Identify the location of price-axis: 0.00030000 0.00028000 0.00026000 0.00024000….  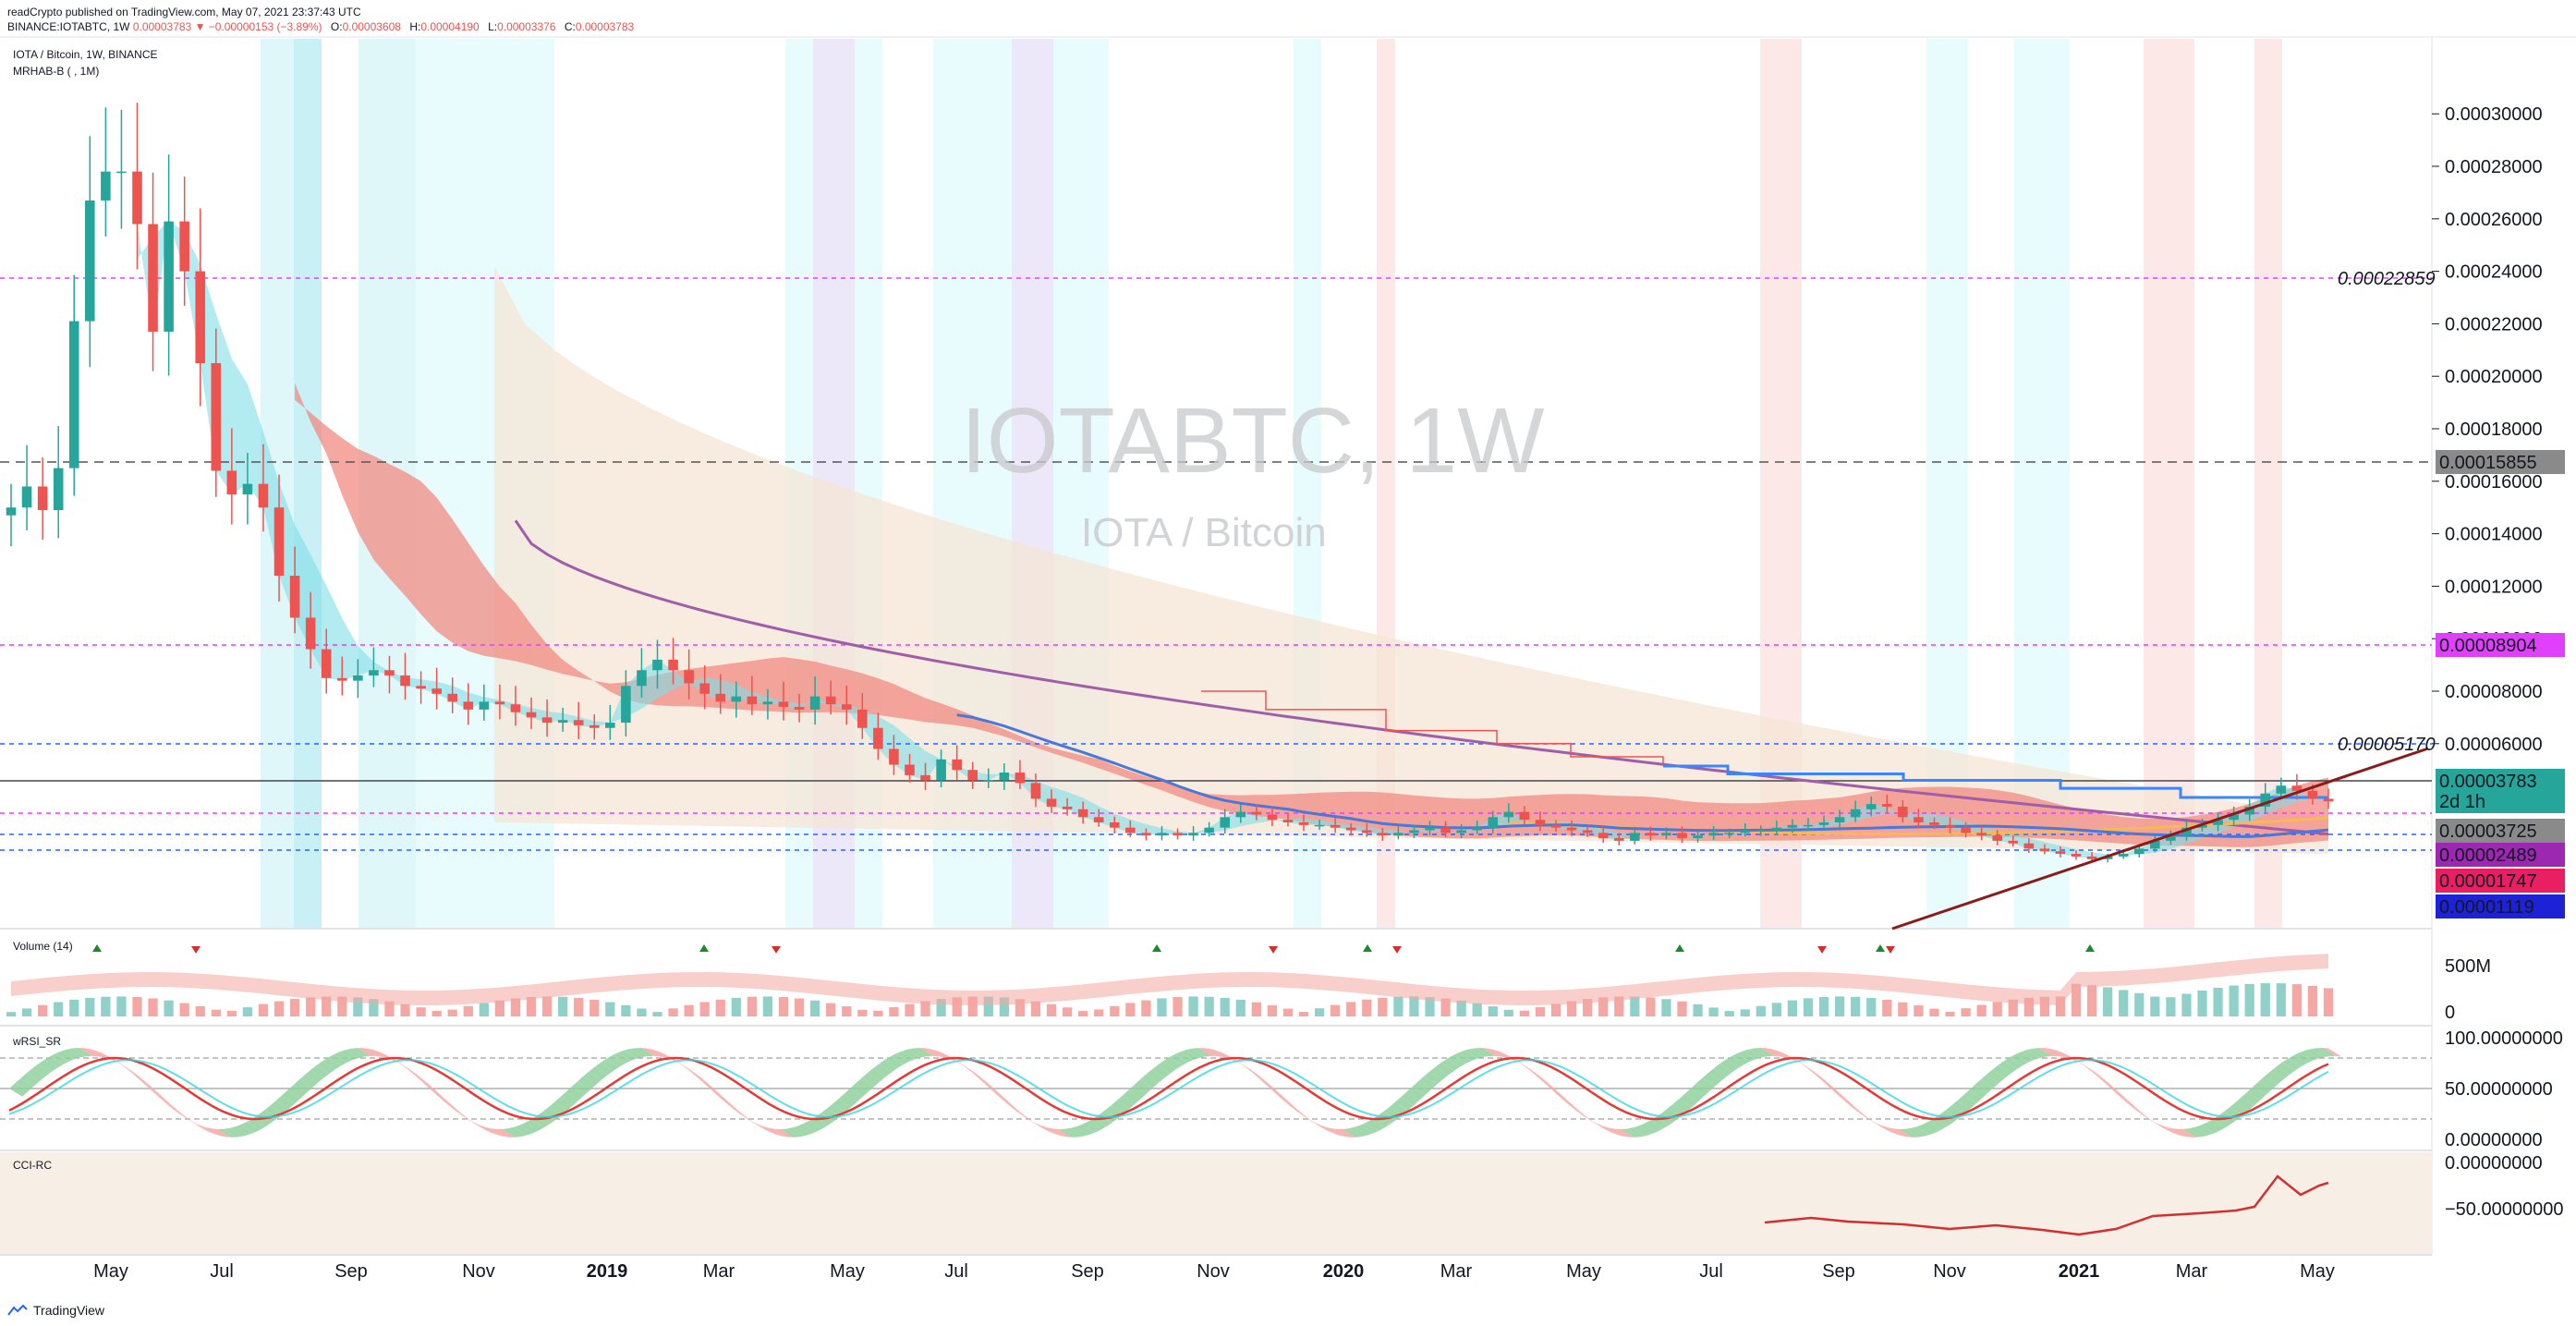
(2451, 511).